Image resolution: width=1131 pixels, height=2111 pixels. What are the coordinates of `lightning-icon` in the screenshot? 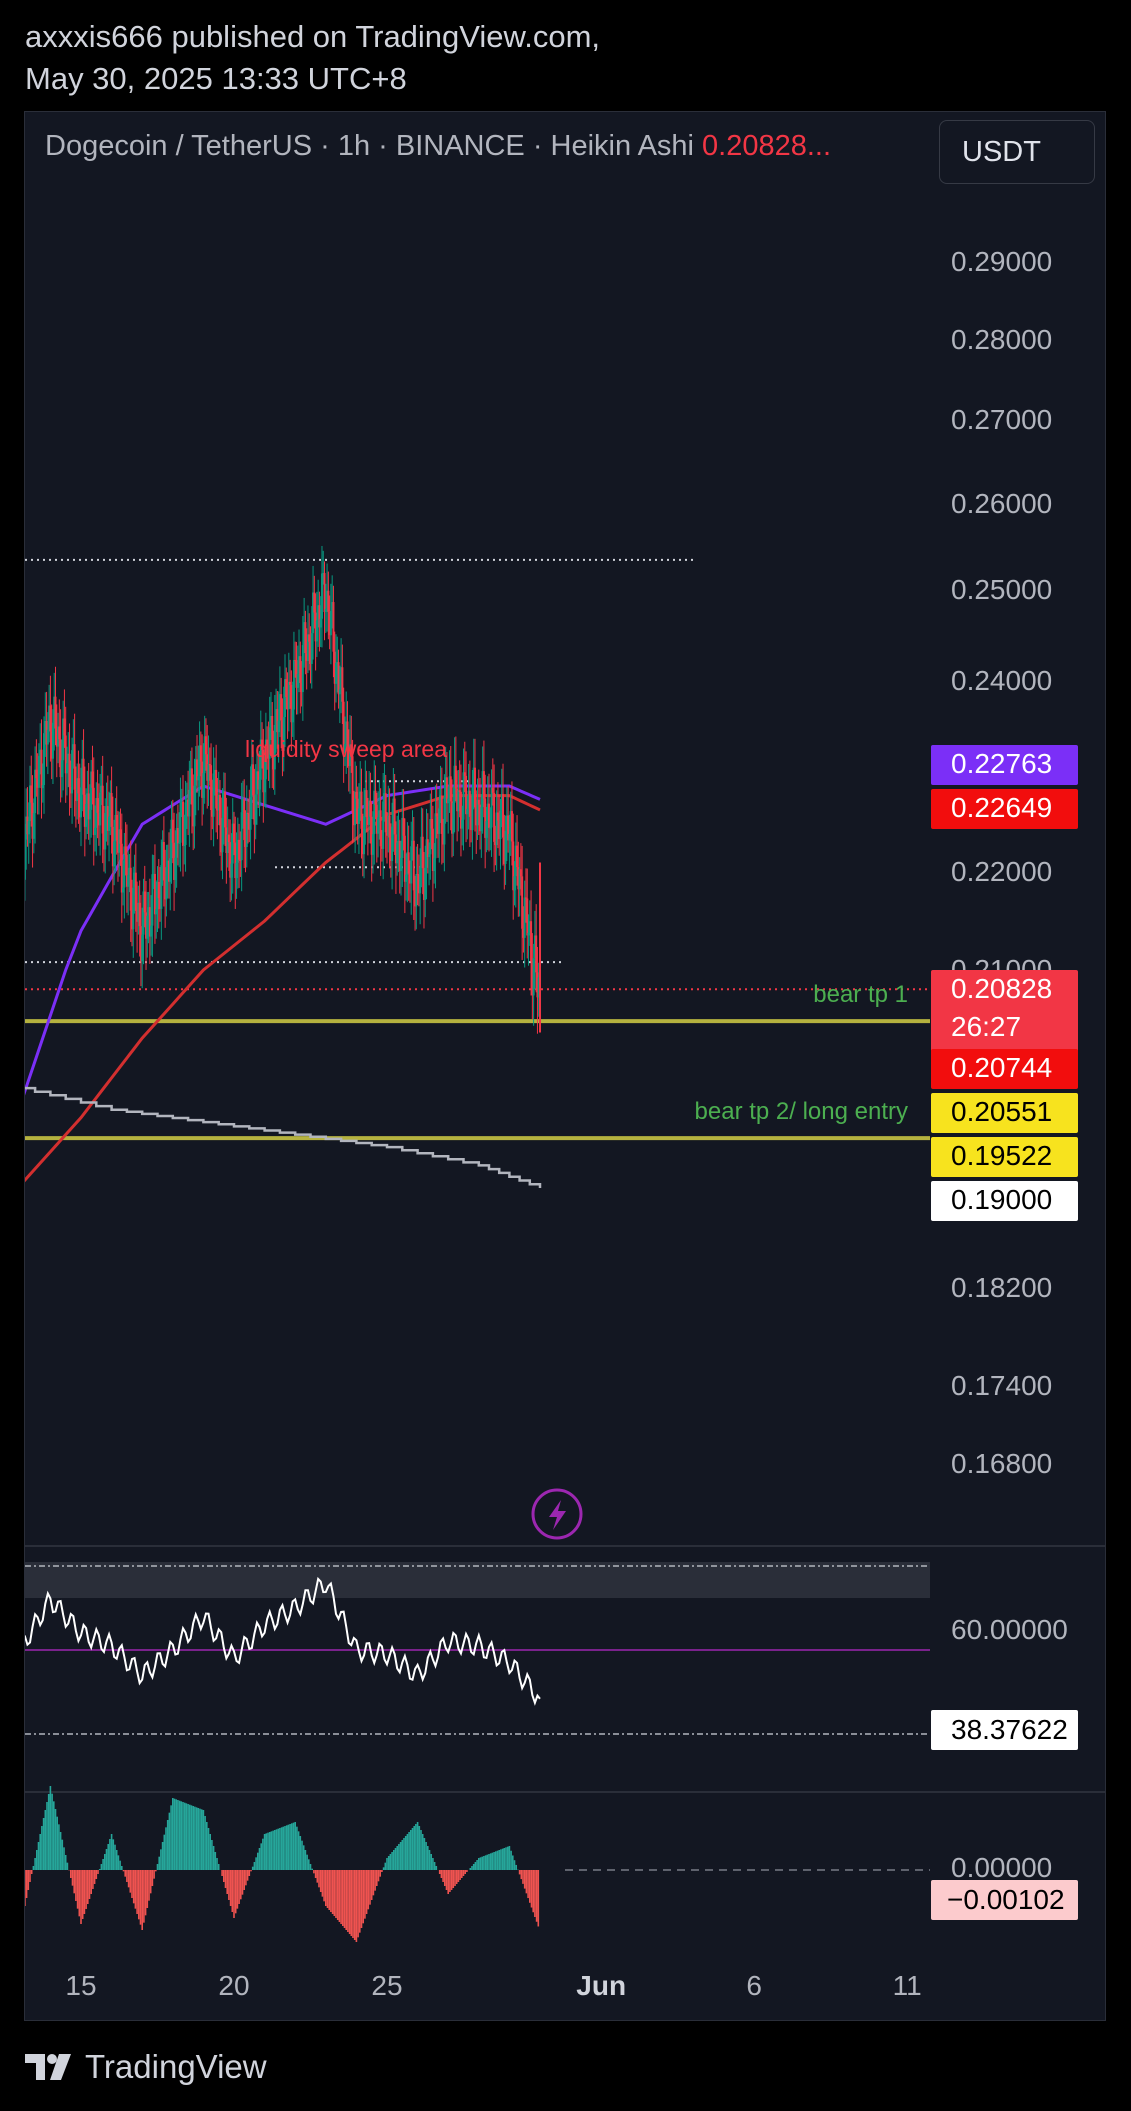 It's located at (557, 1514).